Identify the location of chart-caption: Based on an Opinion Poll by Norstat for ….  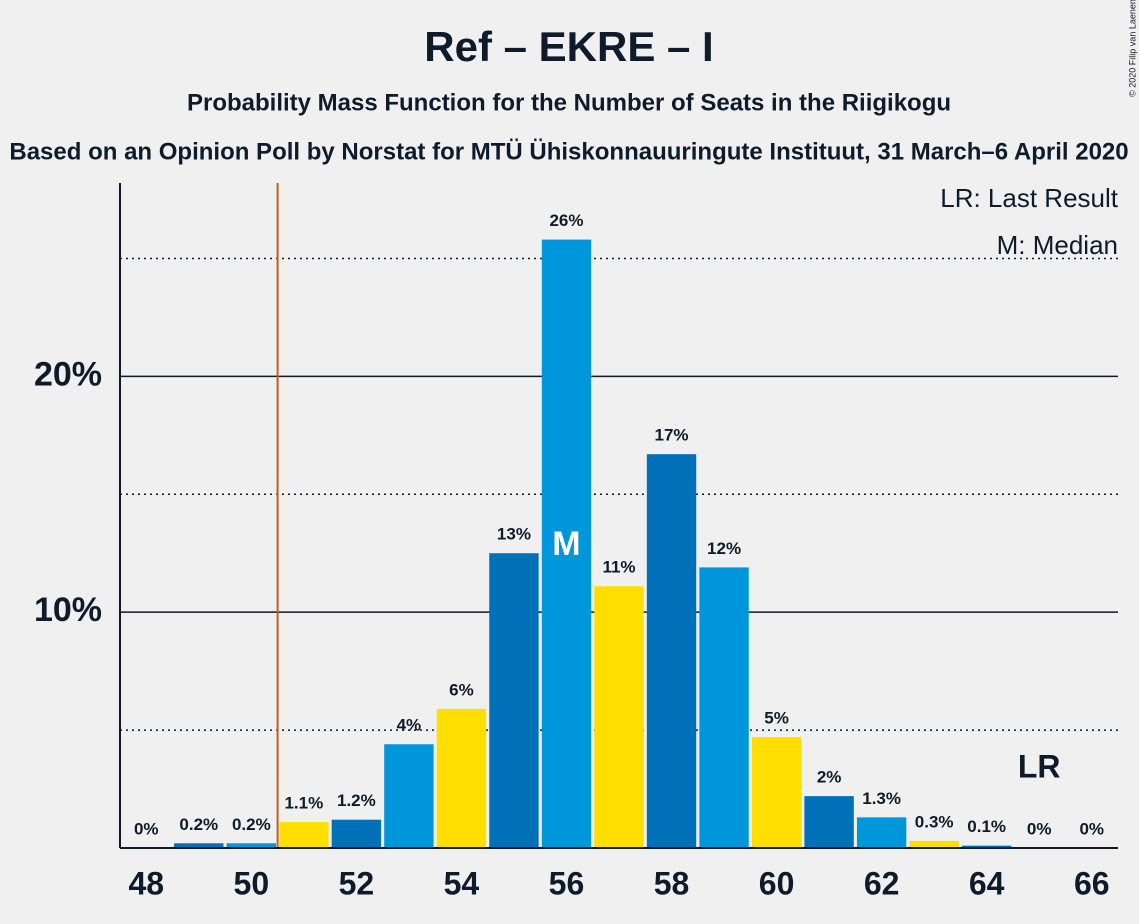
(568, 151).